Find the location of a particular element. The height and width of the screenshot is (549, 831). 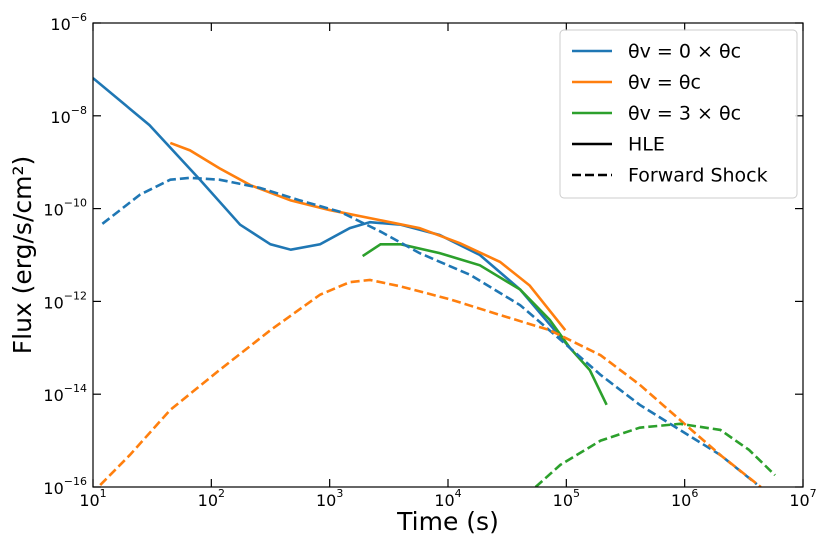

legend-label: θv = θc is located at coordinates (664, 83).